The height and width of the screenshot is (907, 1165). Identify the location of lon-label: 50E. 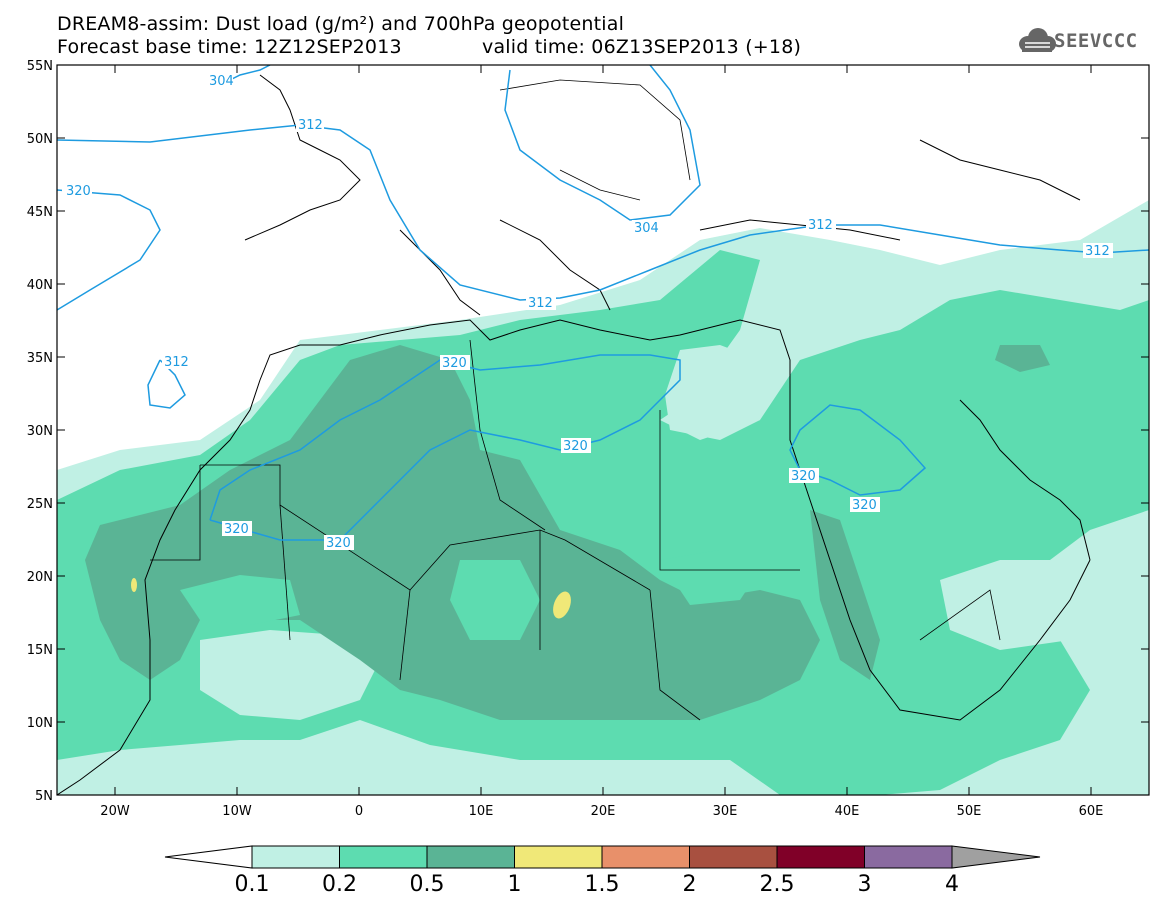
(969, 811).